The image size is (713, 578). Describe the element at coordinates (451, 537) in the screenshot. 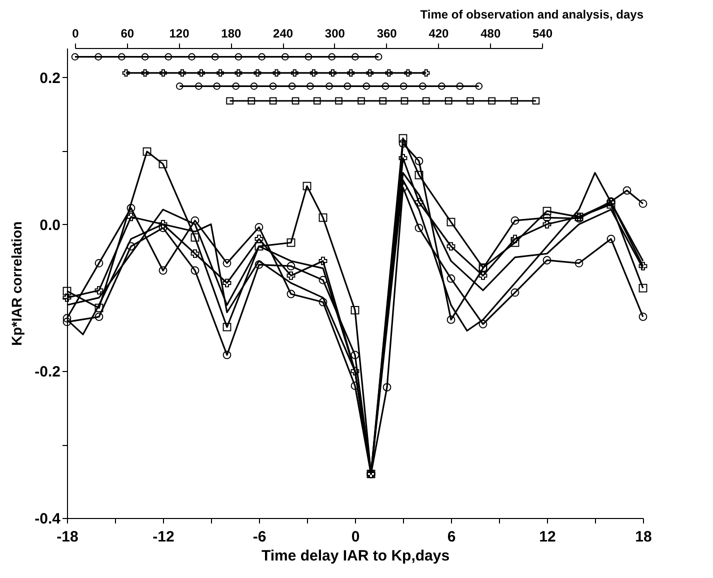

I see `x-tick-label: 6` at that location.